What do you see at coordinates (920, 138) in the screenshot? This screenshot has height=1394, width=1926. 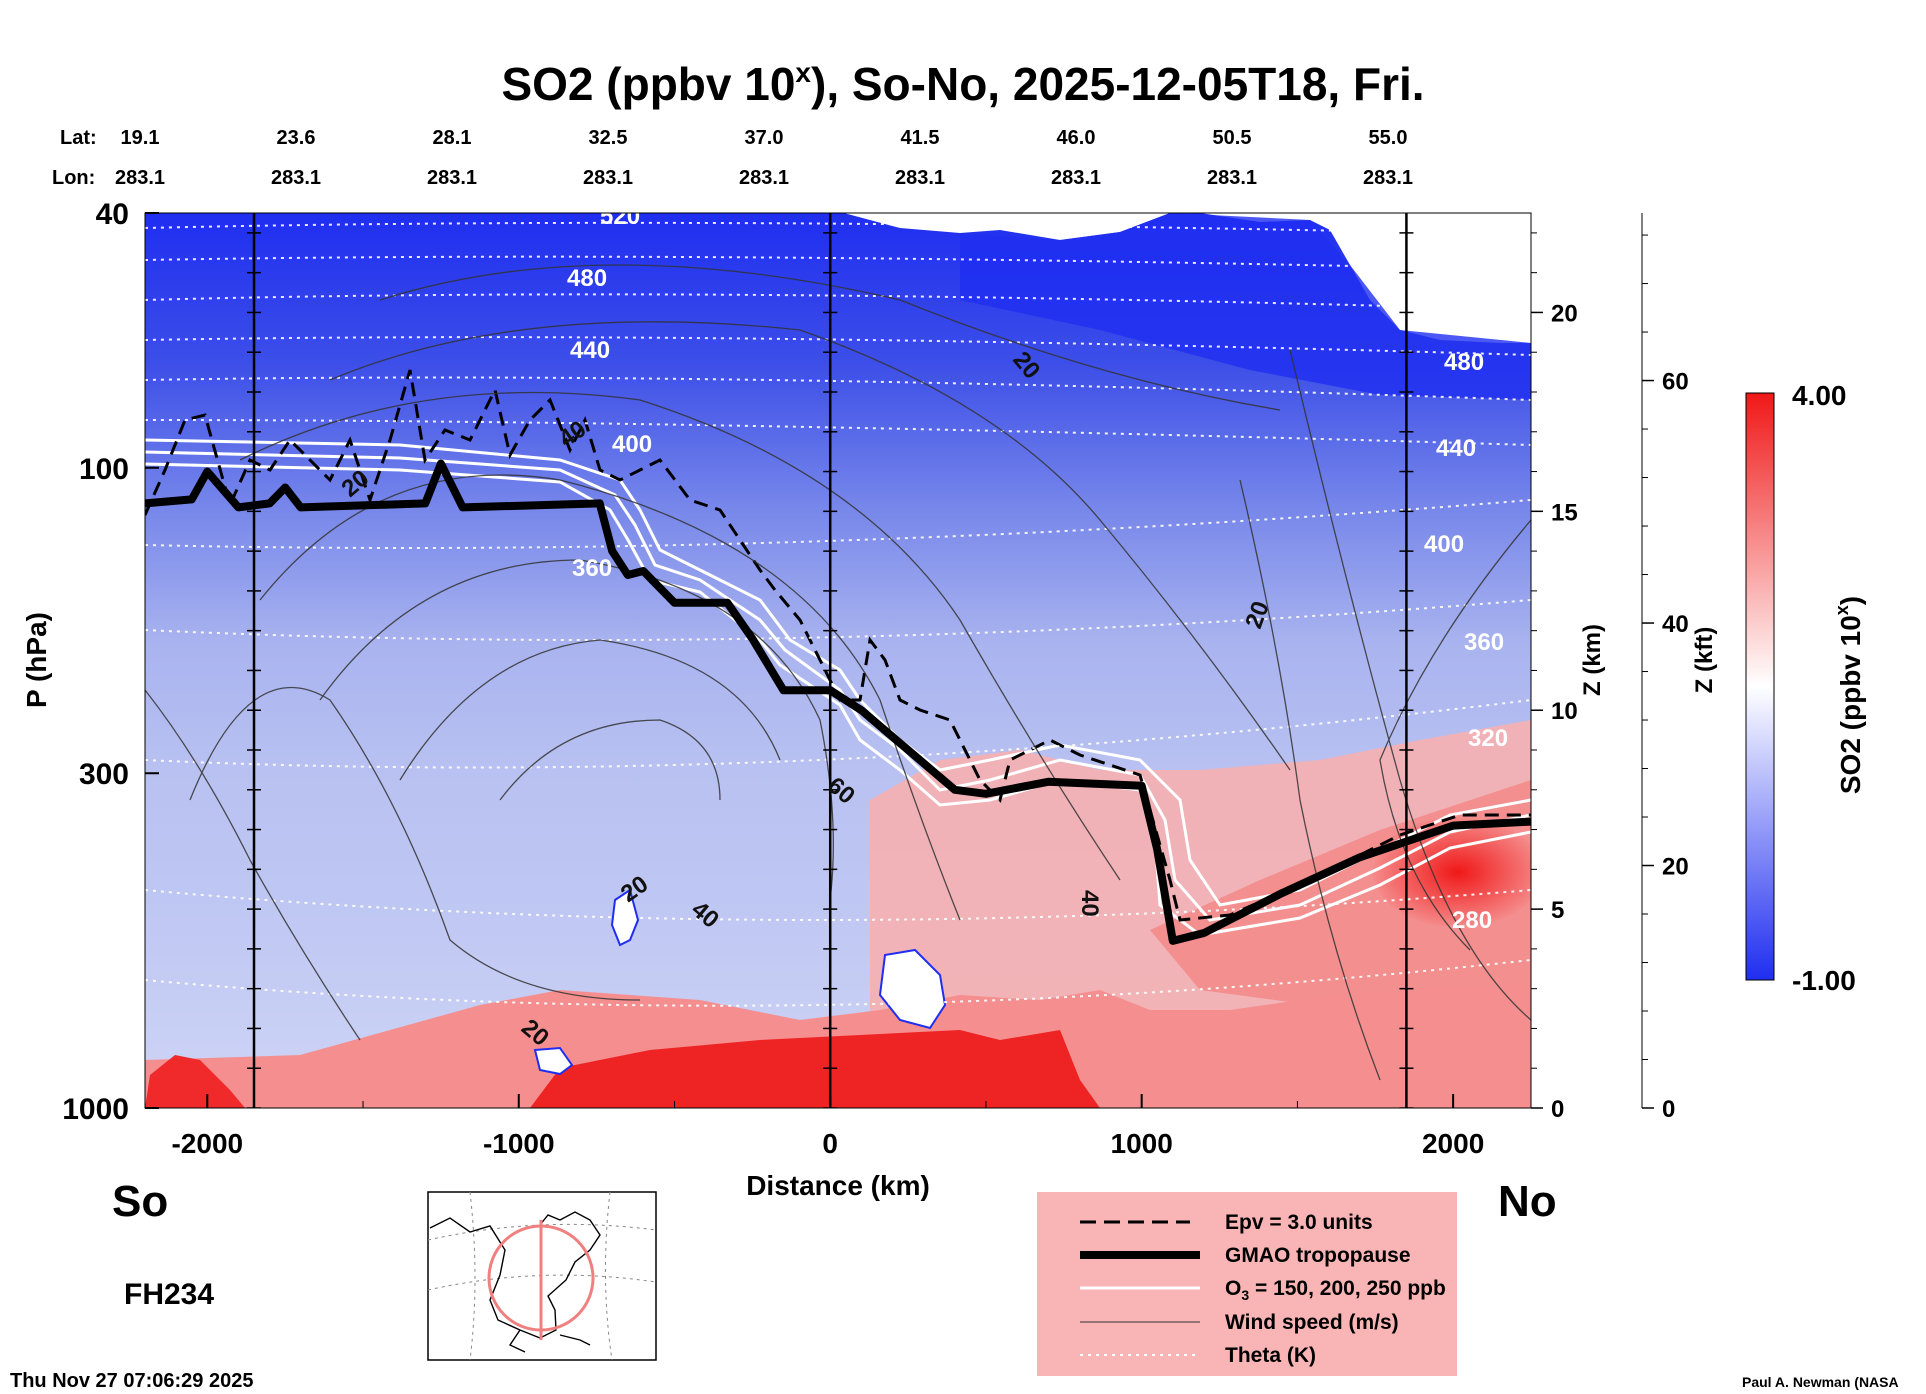 I see `lat-tick-label: 41.5` at bounding box center [920, 138].